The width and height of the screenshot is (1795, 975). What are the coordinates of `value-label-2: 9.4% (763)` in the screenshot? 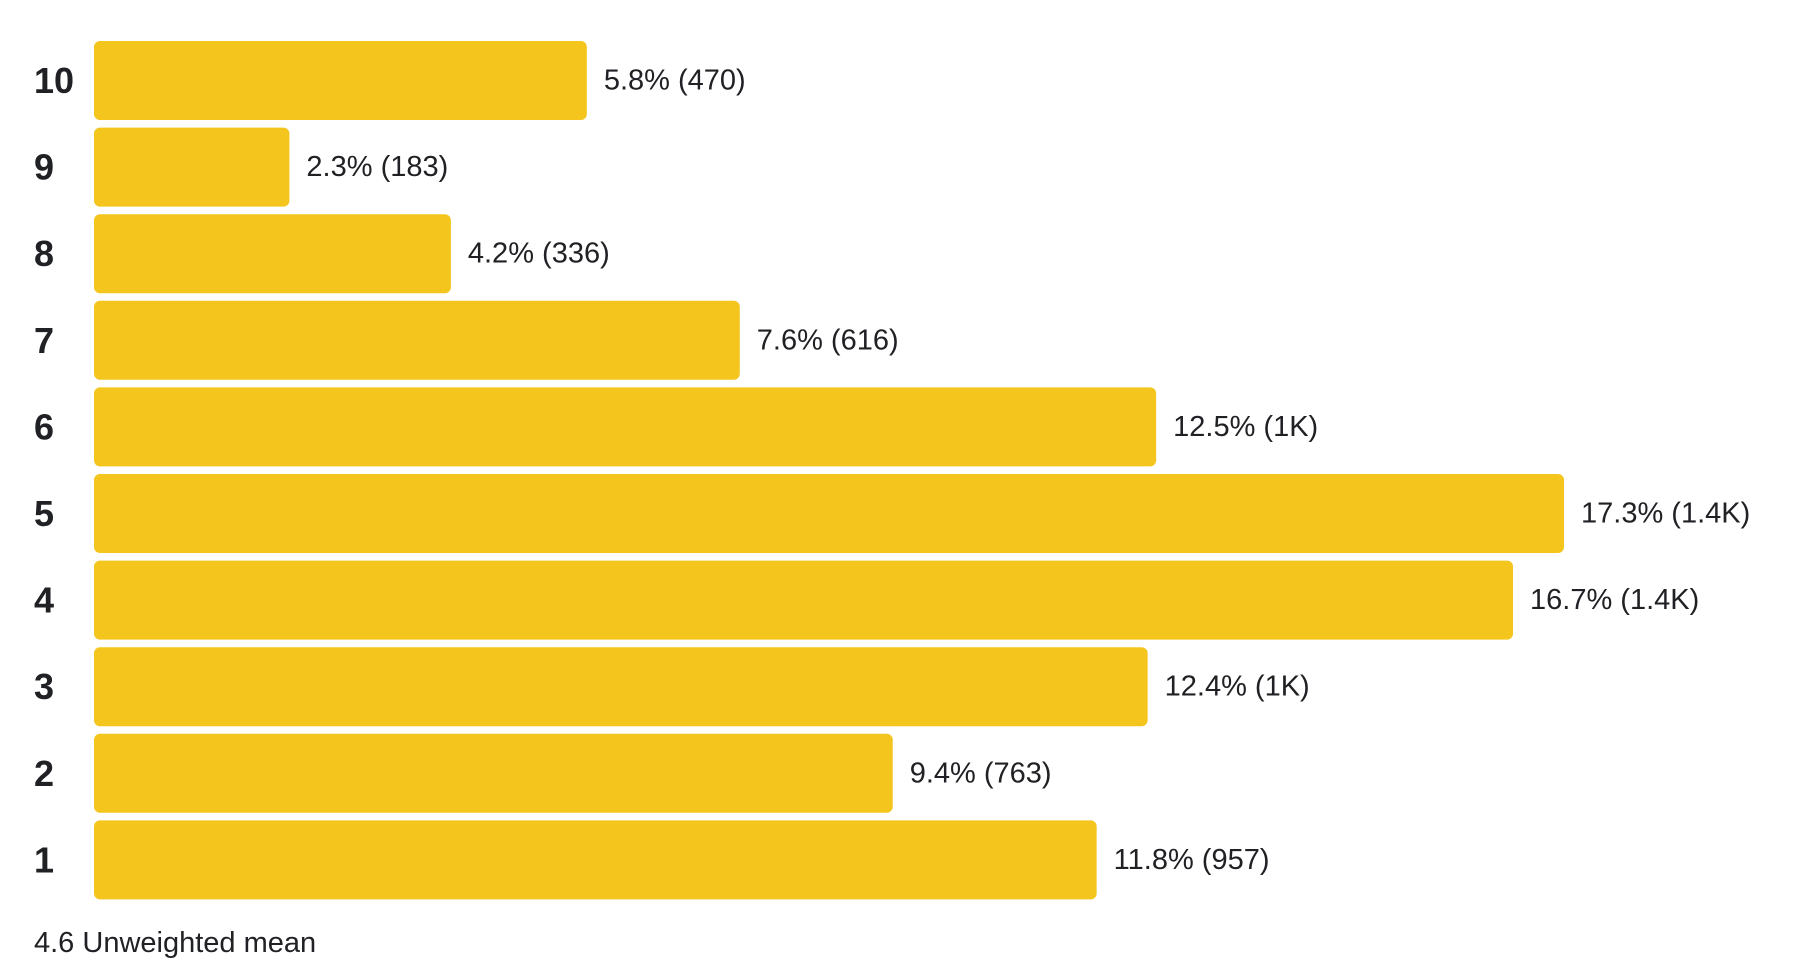 It's located at (981, 773).